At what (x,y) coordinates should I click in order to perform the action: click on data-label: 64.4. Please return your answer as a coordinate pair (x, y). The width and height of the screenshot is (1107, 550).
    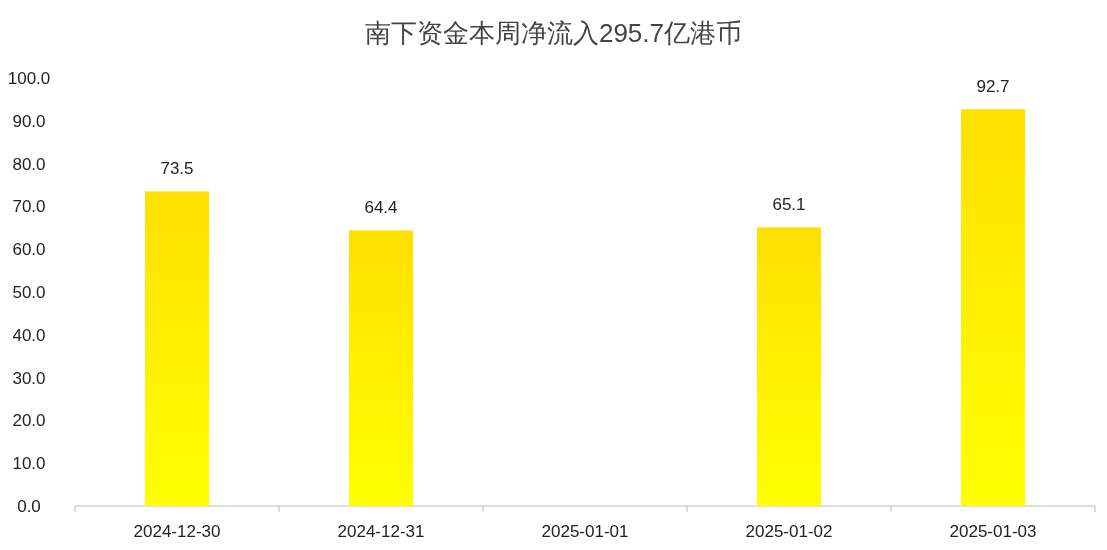
    Looking at the image, I should click on (381, 208).